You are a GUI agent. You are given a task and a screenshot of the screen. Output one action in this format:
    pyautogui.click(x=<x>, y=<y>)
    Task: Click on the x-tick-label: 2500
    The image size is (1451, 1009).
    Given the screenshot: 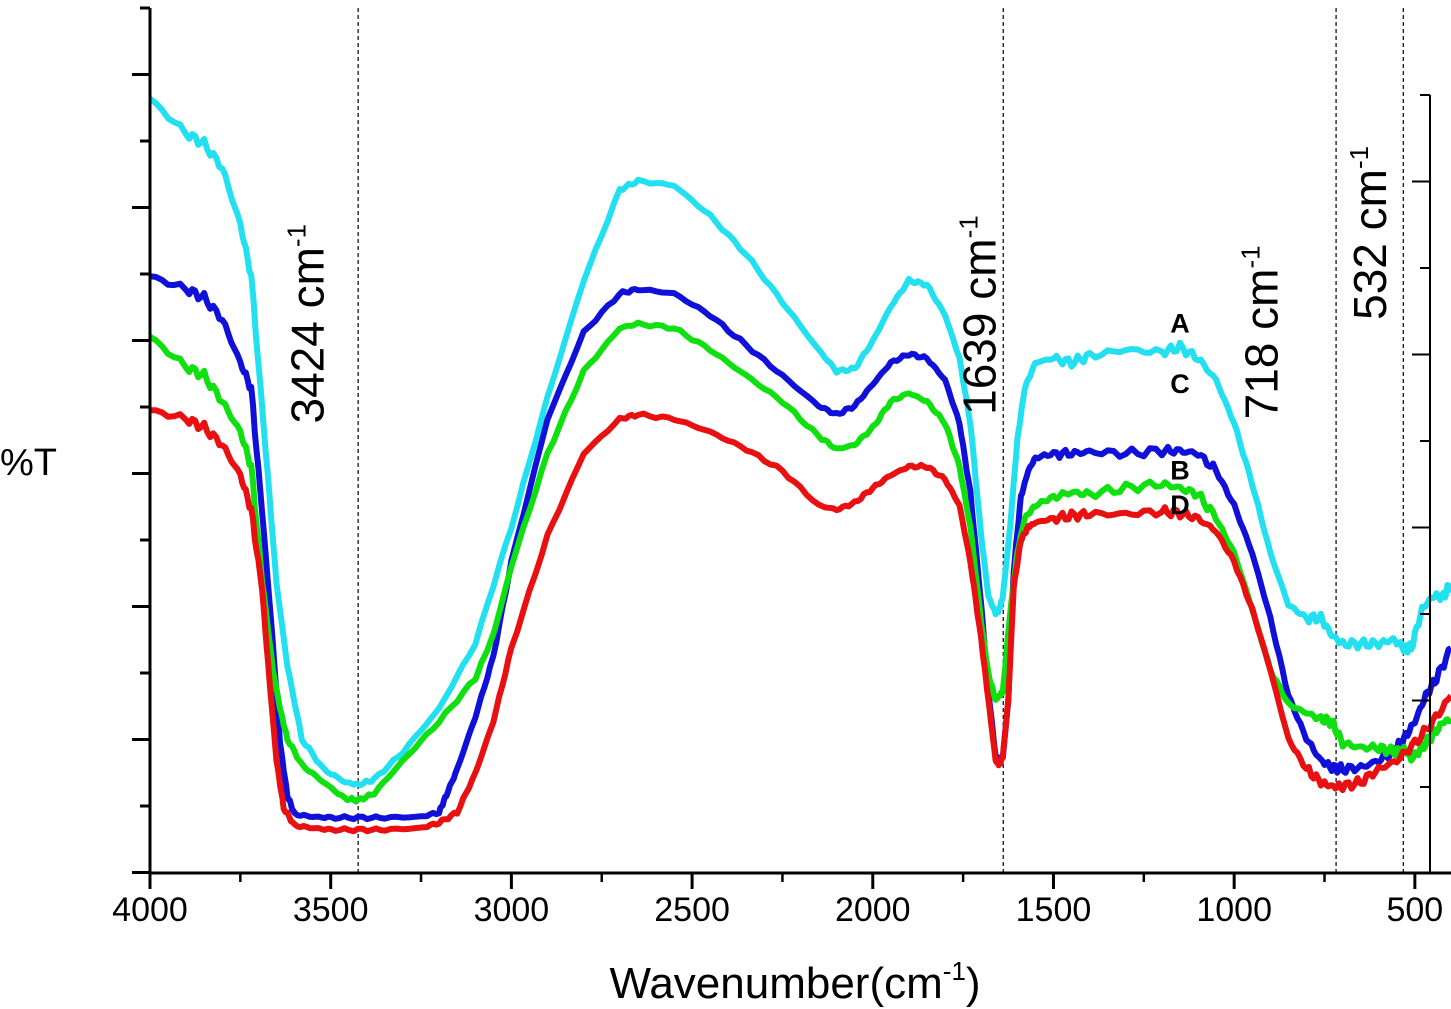 What is the action you would take?
    pyautogui.click(x=692, y=910)
    